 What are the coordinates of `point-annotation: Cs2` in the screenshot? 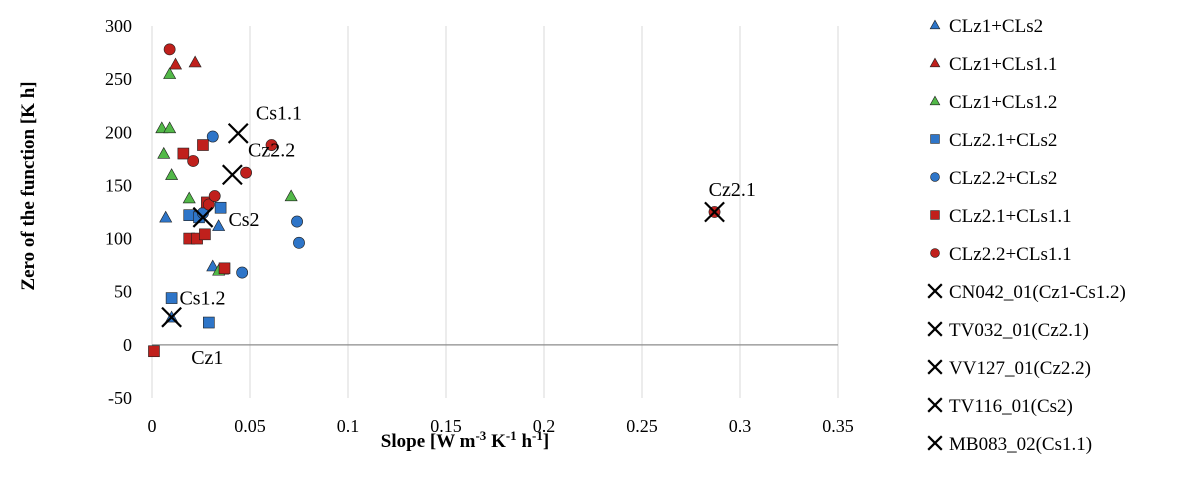 It's located at (243, 220).